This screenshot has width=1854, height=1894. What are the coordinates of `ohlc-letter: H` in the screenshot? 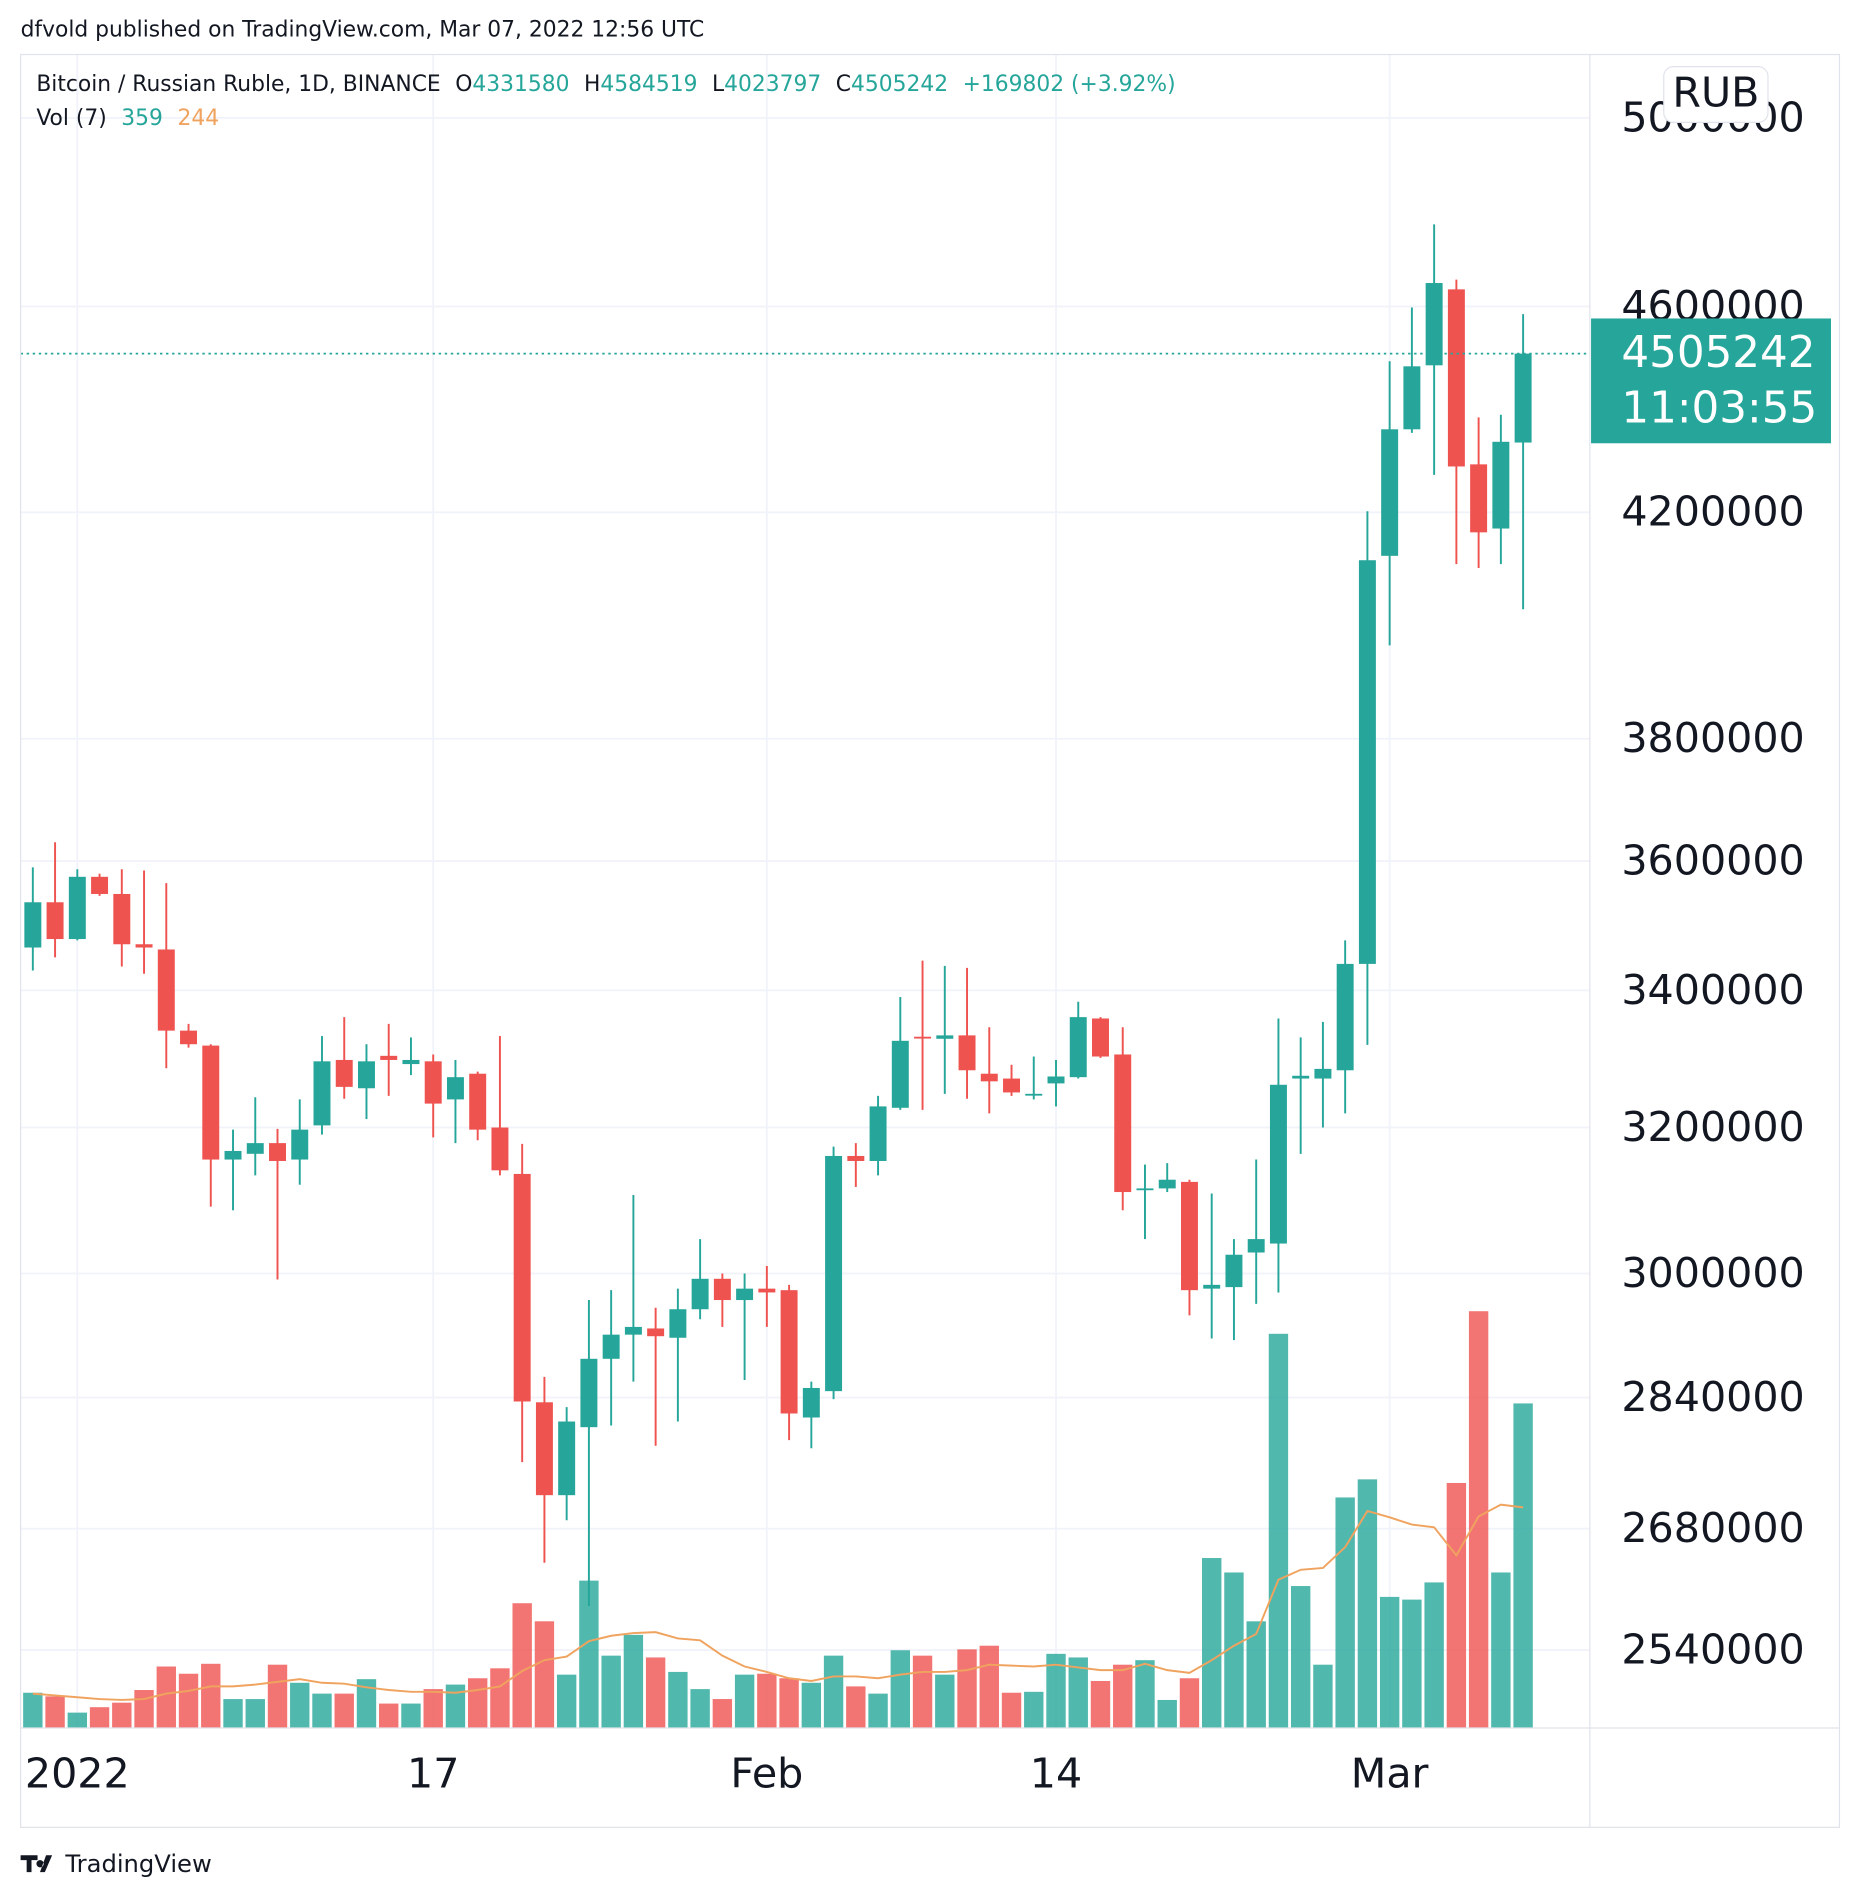 It's located at (592, 84).